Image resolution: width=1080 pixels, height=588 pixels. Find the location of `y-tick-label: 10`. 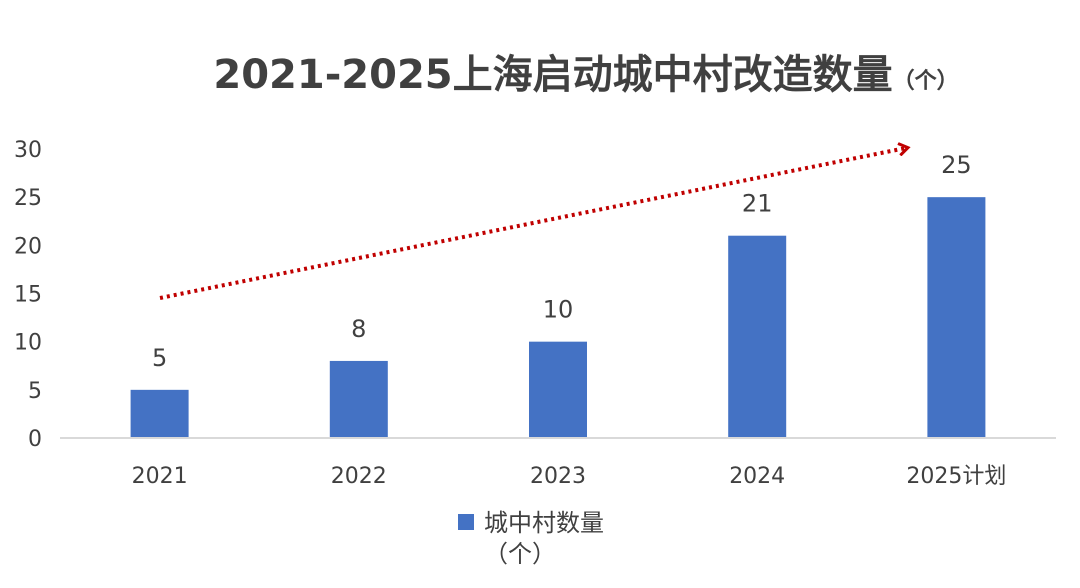

y-tick-label: 10 is located at coordinates (28, 343).